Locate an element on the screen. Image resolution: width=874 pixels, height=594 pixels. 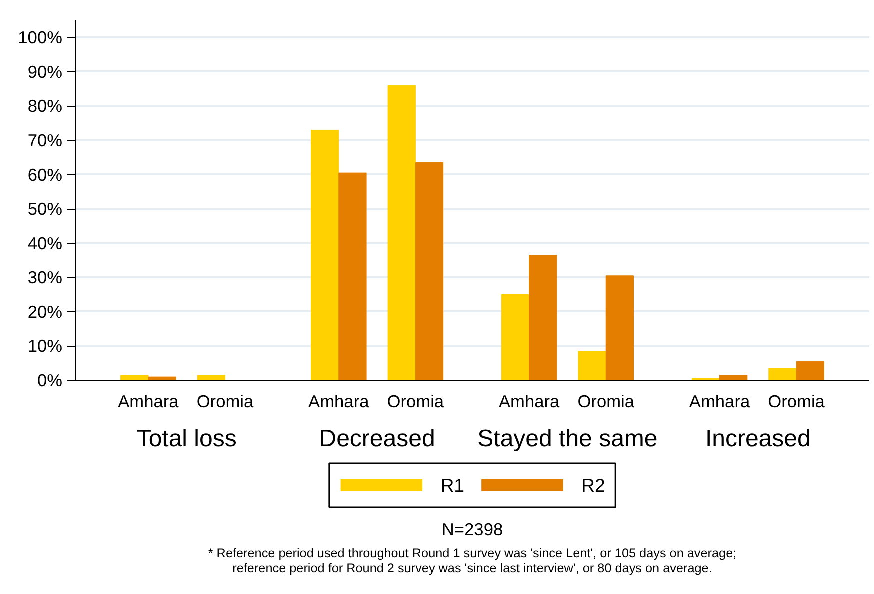
legend-label: R2 is located at coordinates (594, 485).